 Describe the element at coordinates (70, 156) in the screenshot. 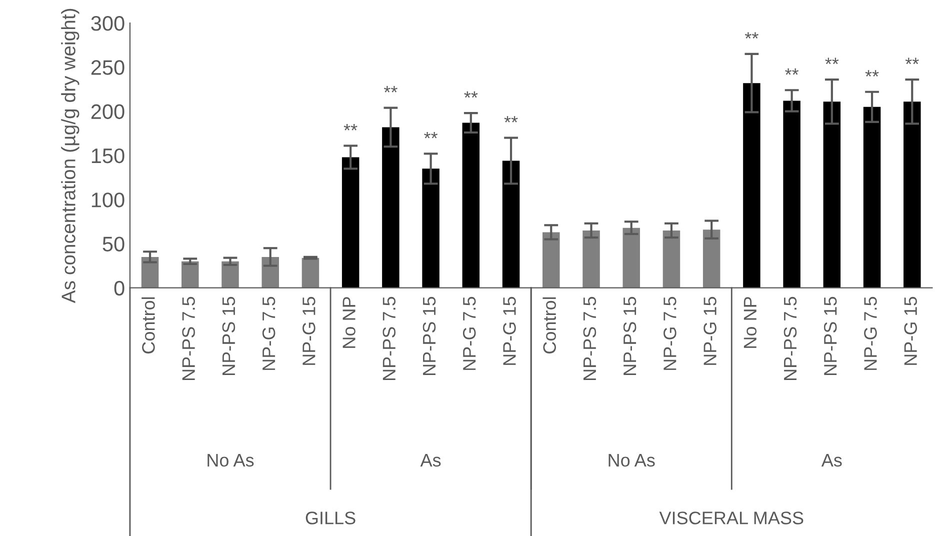

I see `y-axis-title: As concentration (µg/g dry weight)` at that location.